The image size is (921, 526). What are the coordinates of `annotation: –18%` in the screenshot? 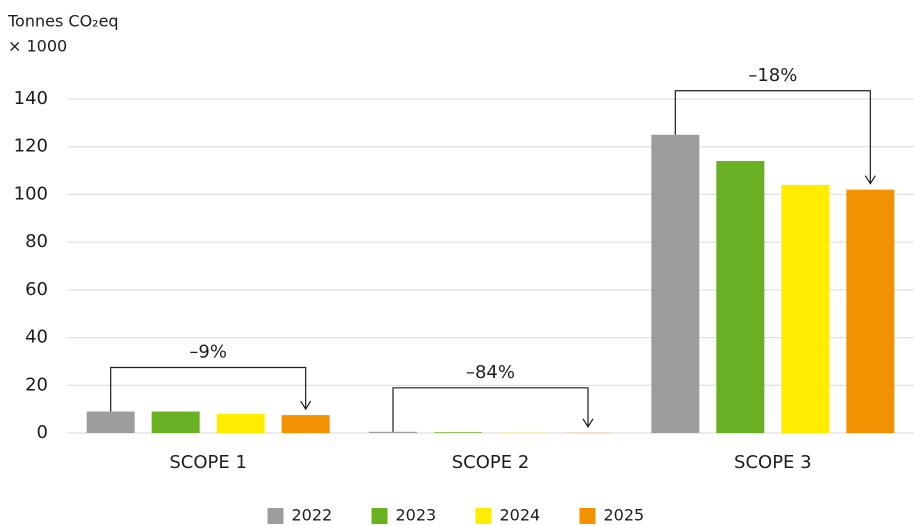 It's located at (772, 75).